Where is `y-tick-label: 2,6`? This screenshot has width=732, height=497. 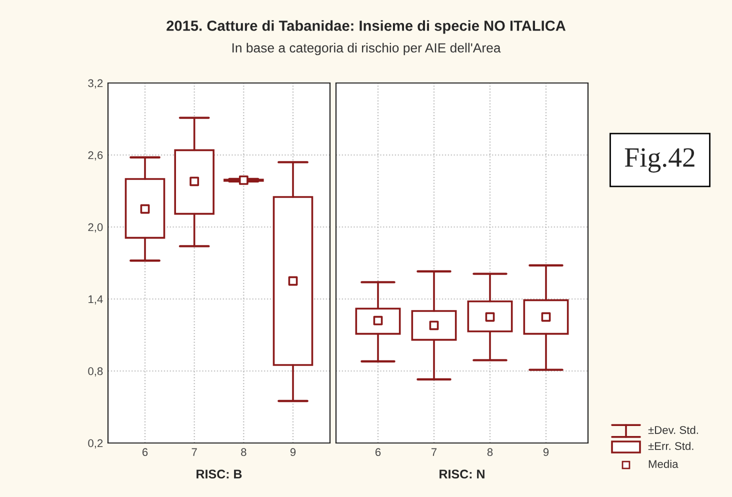 y-tick-label: 2,6 is located at coordinates (95, 155).